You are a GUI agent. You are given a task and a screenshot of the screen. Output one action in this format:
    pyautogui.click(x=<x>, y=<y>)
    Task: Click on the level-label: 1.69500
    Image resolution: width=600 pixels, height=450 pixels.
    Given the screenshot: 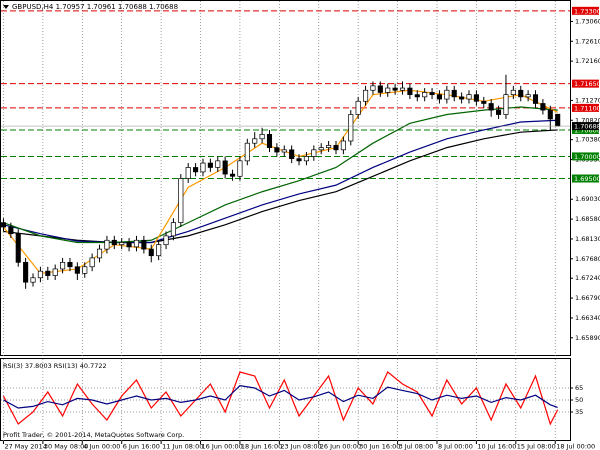 What is the action you would take?
    pyautogui.click(x=587, y=179)
    